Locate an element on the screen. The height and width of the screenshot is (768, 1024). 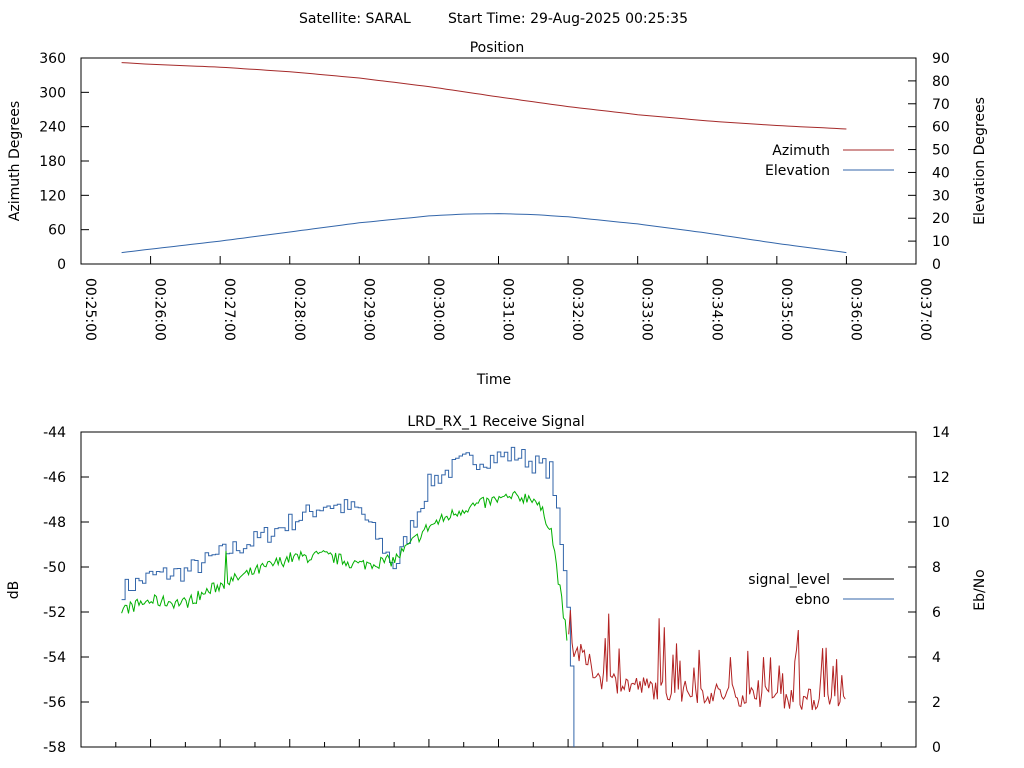
position-ytick-label: 180 is located at coordinates (52, 162).